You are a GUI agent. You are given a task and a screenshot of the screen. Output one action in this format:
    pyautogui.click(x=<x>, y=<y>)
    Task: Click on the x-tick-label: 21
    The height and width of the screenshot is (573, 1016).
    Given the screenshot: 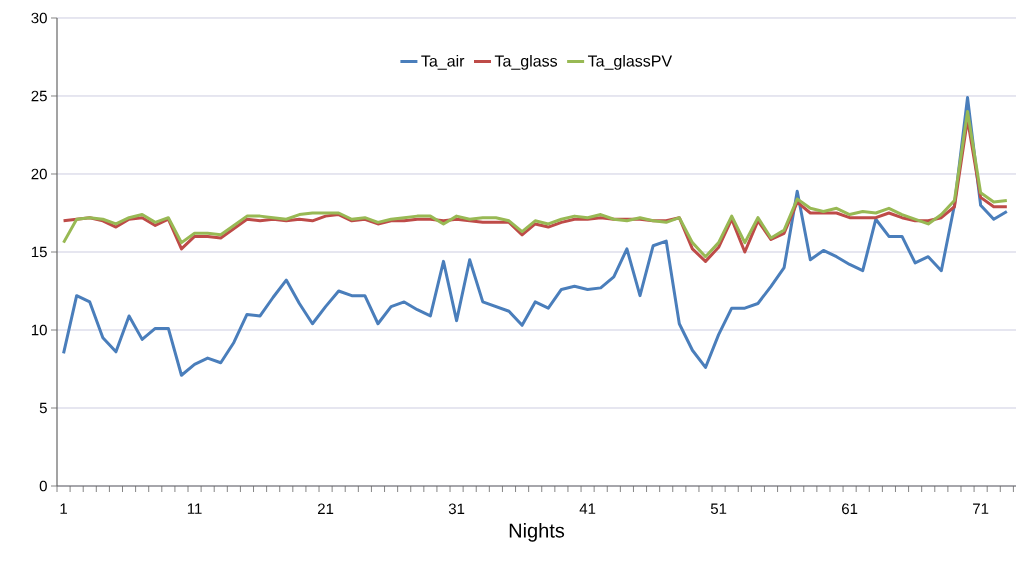 What is the action you would take?
    pyautogui.click(x=325, y=508)
    